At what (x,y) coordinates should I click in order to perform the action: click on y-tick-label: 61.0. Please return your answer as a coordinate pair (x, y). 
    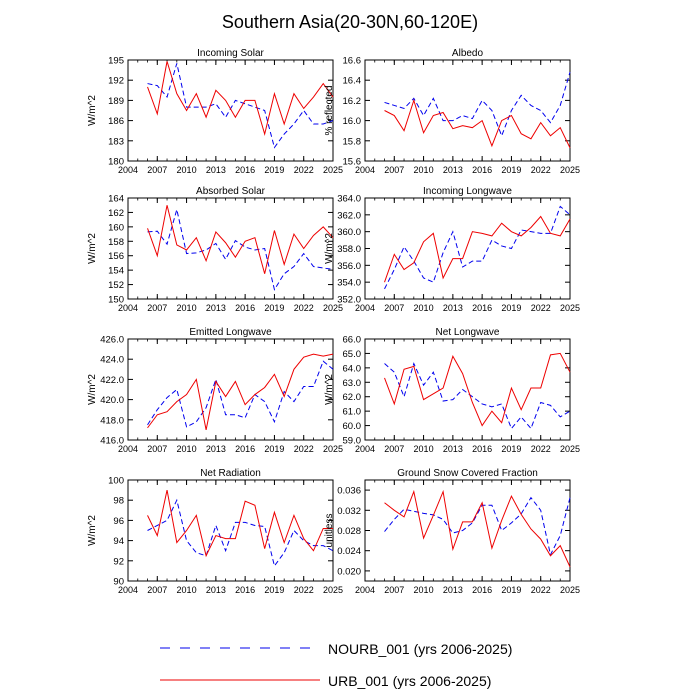
    Looking at the image, I should click on (352, 412).